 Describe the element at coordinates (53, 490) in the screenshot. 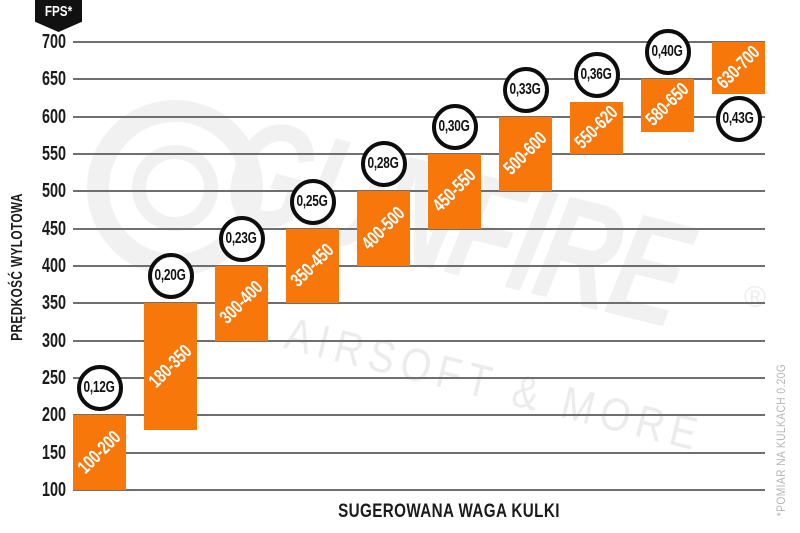

I see `y-tick-label-100: 100` at that location.